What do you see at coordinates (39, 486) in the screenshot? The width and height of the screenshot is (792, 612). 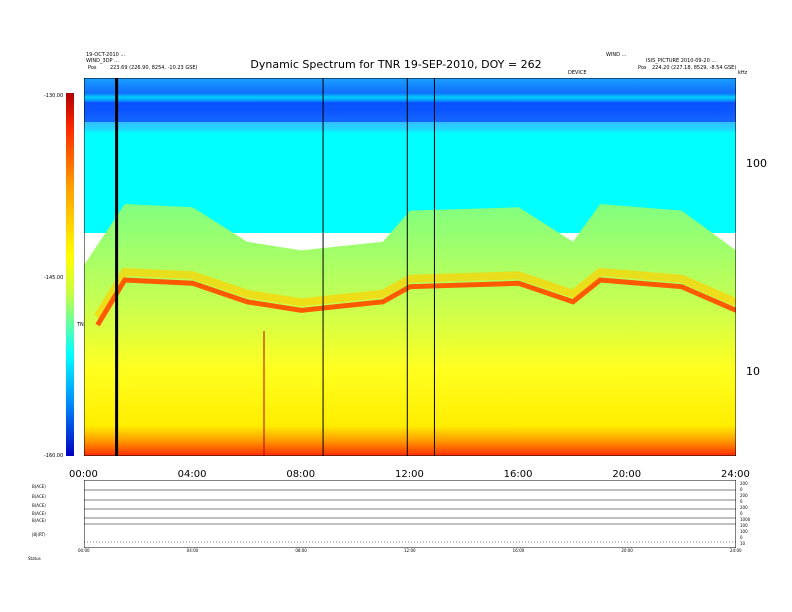 I see `lower-row-label-1: B(ACE)` at bounding box center [39, 486].